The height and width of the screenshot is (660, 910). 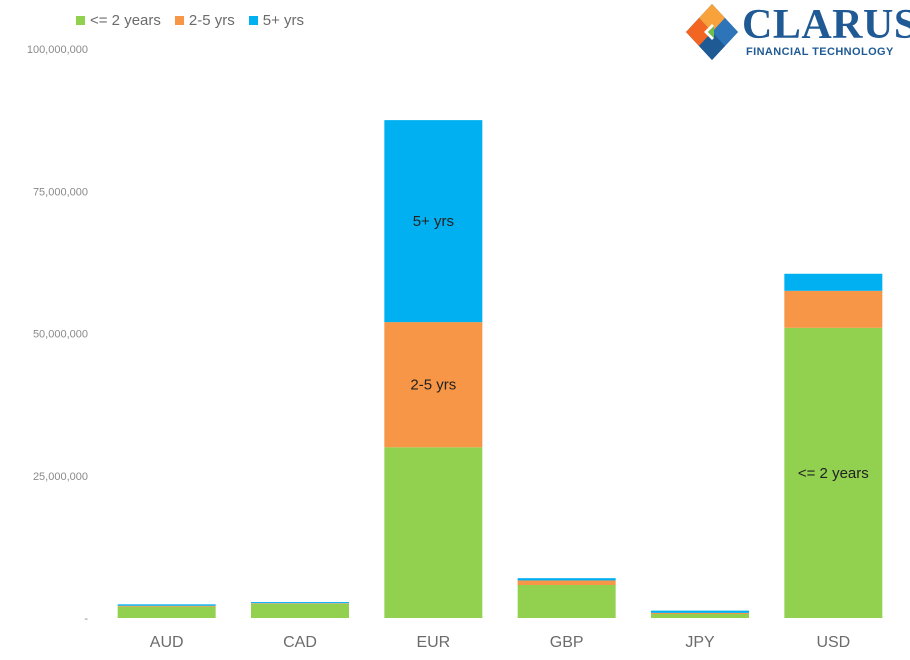 I want to click on y-tick-label: 50,000,000, so click(x=60, y=335).